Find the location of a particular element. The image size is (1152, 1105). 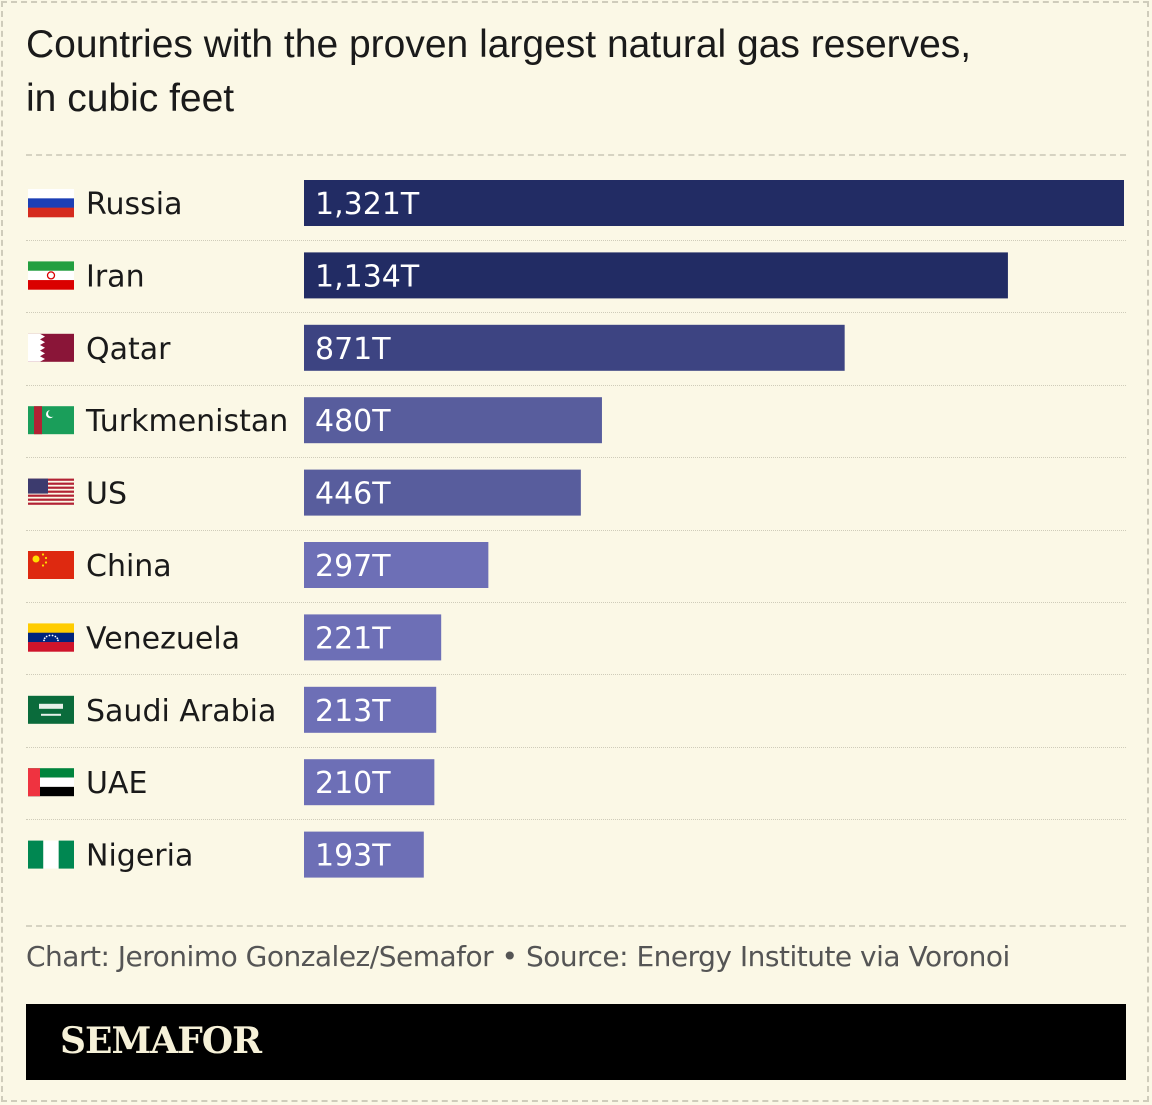

bar-value-label: 297T is located at coordinates (353, 566).